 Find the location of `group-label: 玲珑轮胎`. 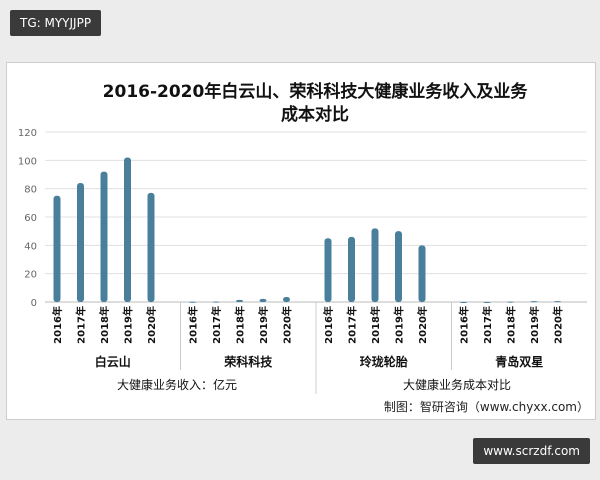

group-label: 玲珑轮胎 is located at coordinates (384, 361).